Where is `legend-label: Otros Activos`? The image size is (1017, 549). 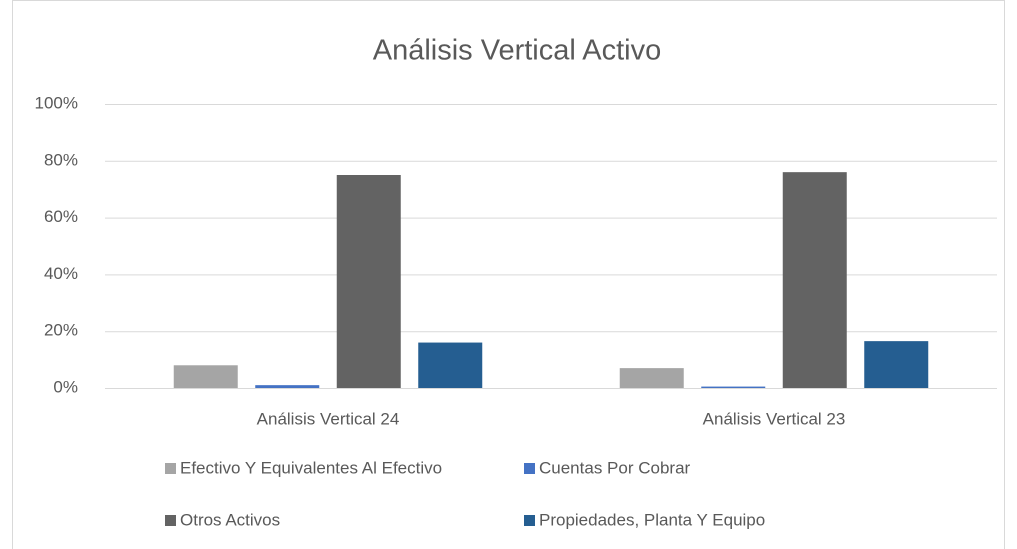 legend-label: Otros Activos is located at coordinates (230, 519).